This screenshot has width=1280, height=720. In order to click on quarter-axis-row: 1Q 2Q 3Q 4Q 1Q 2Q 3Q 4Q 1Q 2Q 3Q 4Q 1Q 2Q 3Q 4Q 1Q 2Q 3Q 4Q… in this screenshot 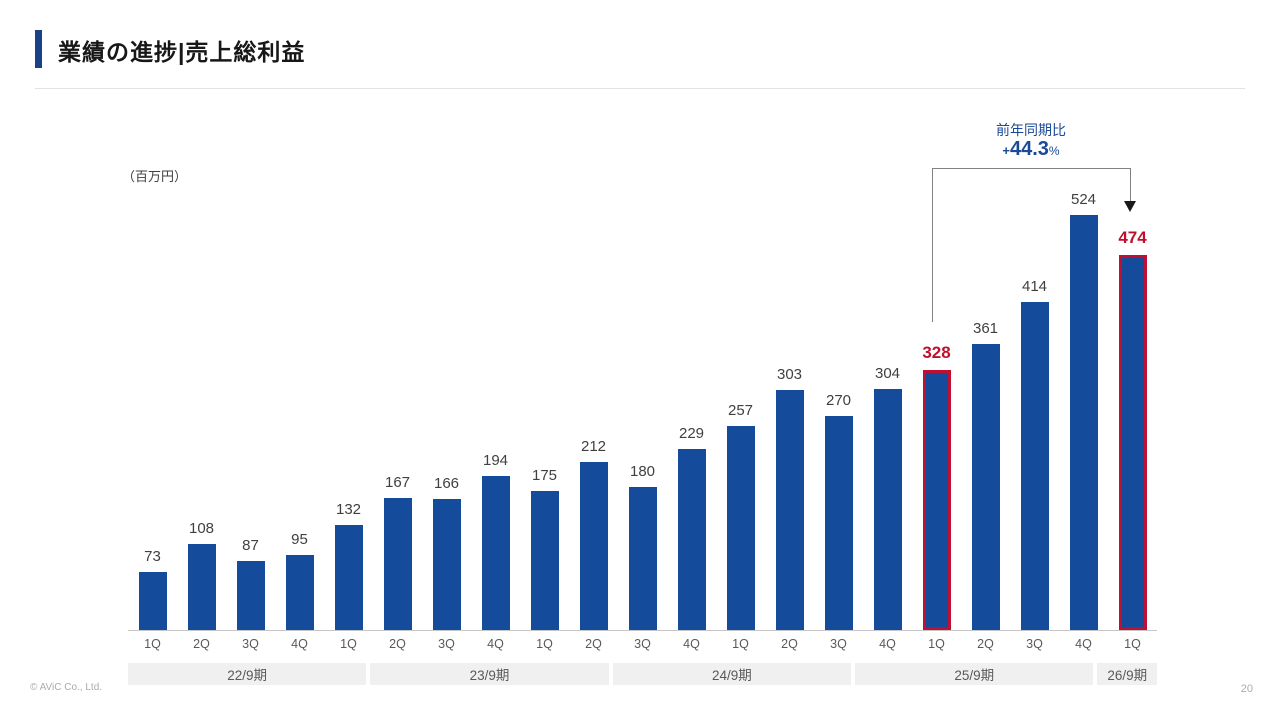, I will do `click(642, 644)`.